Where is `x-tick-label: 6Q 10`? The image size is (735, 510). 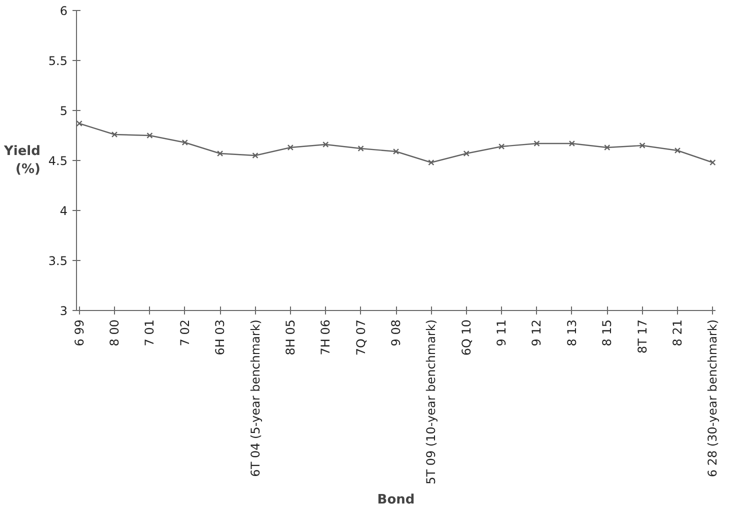 x-tick-label: 6Q 10 is located at coordinates (466, 337).